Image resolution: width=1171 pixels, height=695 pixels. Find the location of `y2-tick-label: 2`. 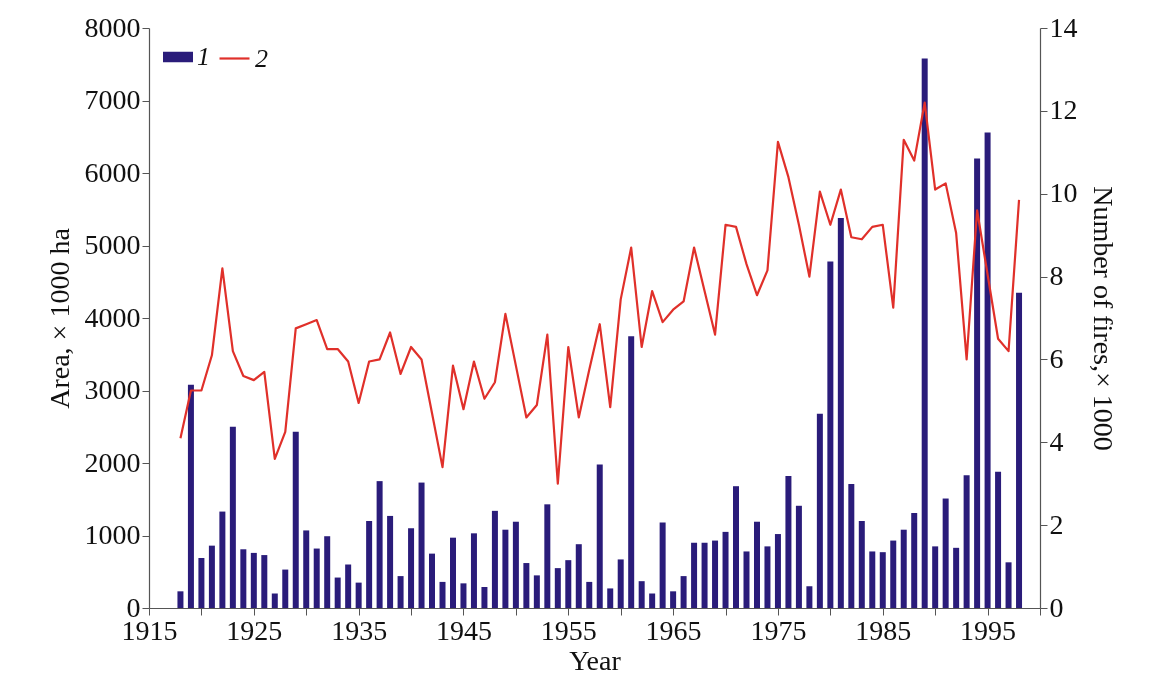

y2-tick-label: 2 is located at coordinates (1056, 524).